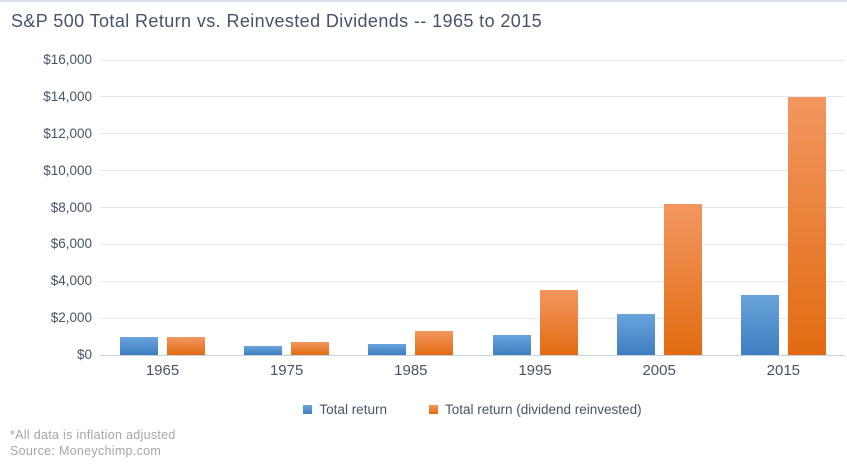 Image resolution: width=847 pixels, height=468 pixels. I want to click on legend-label: Total return (dividend reinvested), so click(543, 409).